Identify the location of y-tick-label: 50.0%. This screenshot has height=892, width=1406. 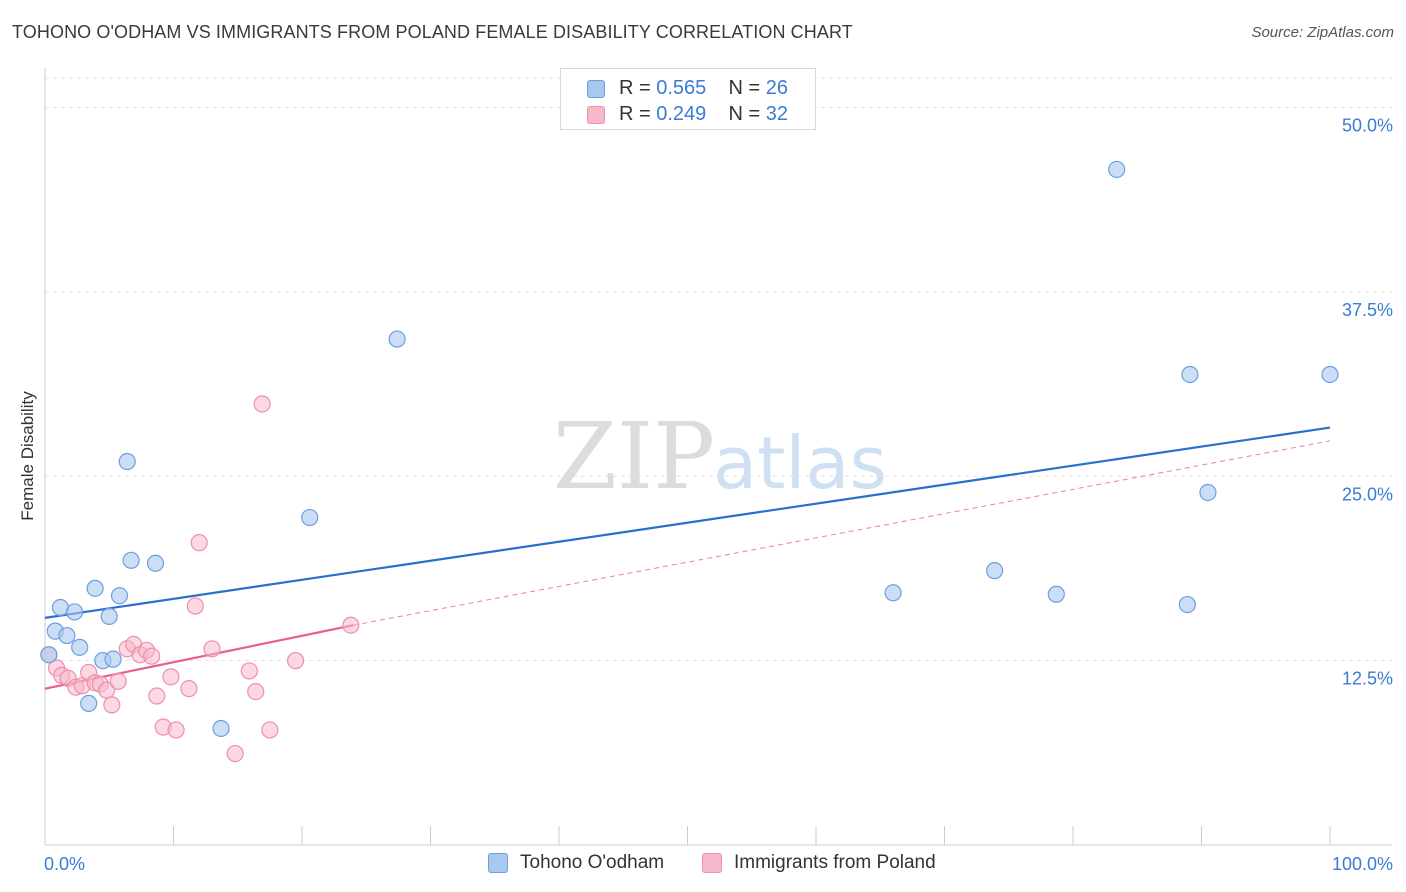
(1367, 126).